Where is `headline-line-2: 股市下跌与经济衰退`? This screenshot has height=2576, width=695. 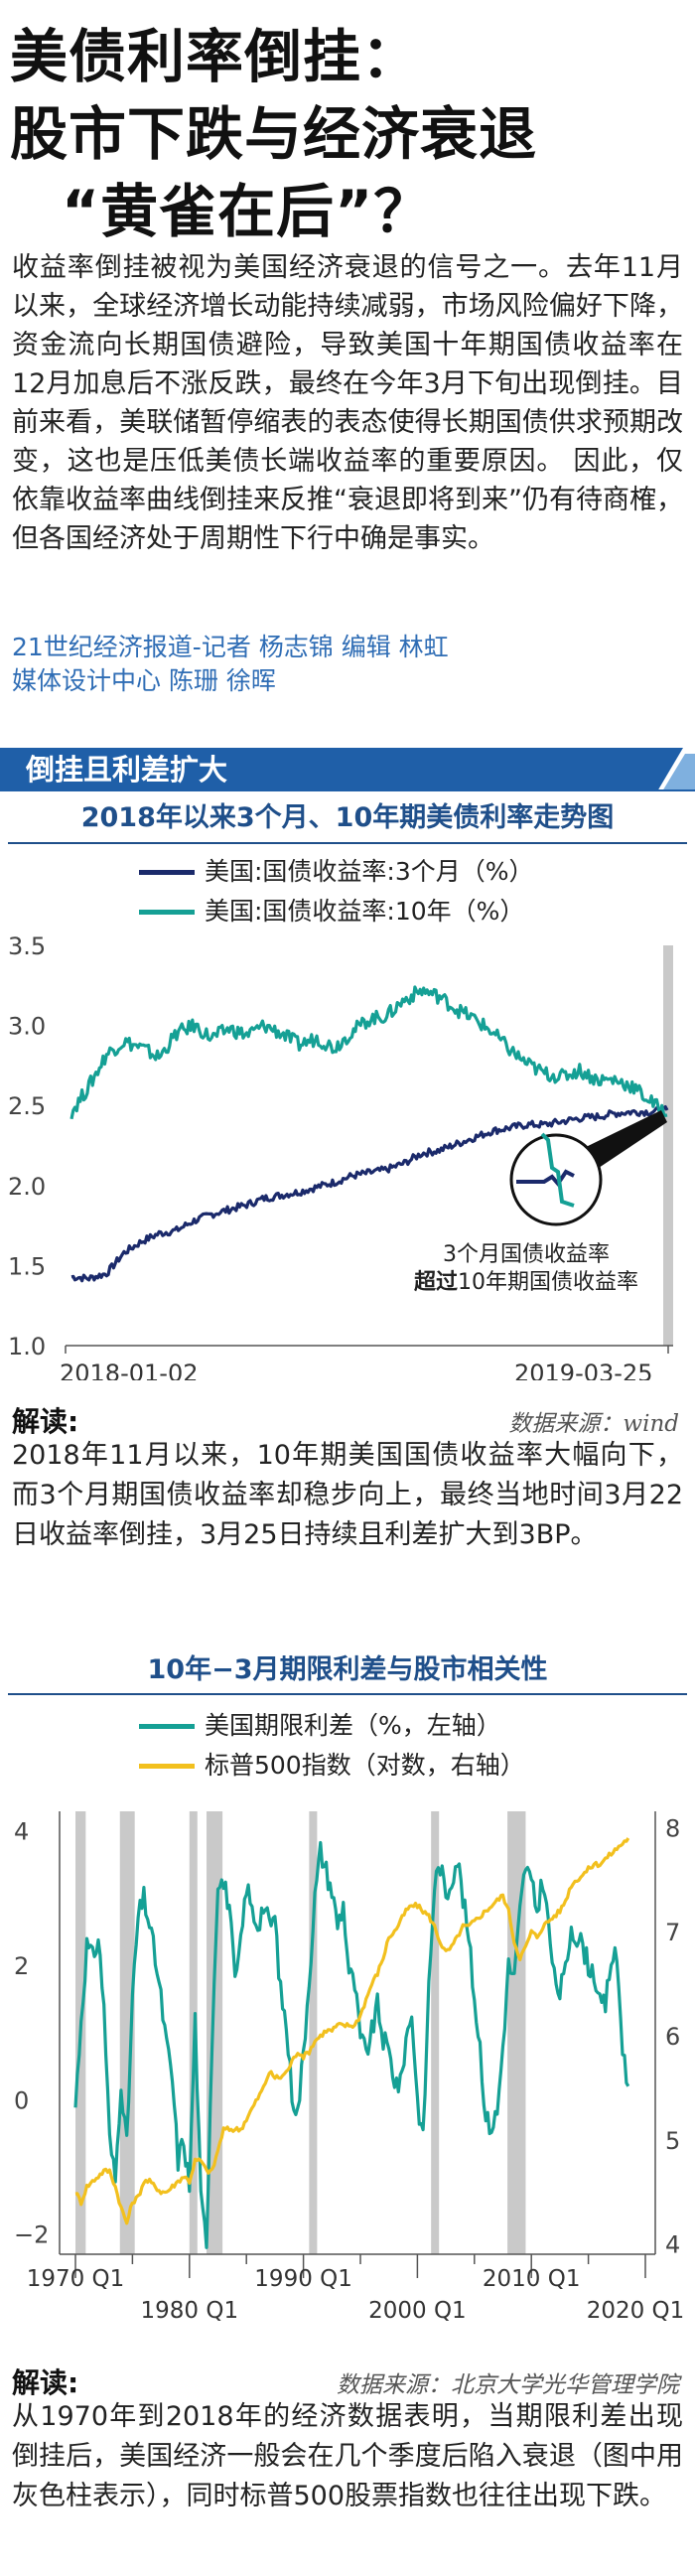
headline-line-2: 股市下跌与经济衰退 is located at coordinates (274, 134).